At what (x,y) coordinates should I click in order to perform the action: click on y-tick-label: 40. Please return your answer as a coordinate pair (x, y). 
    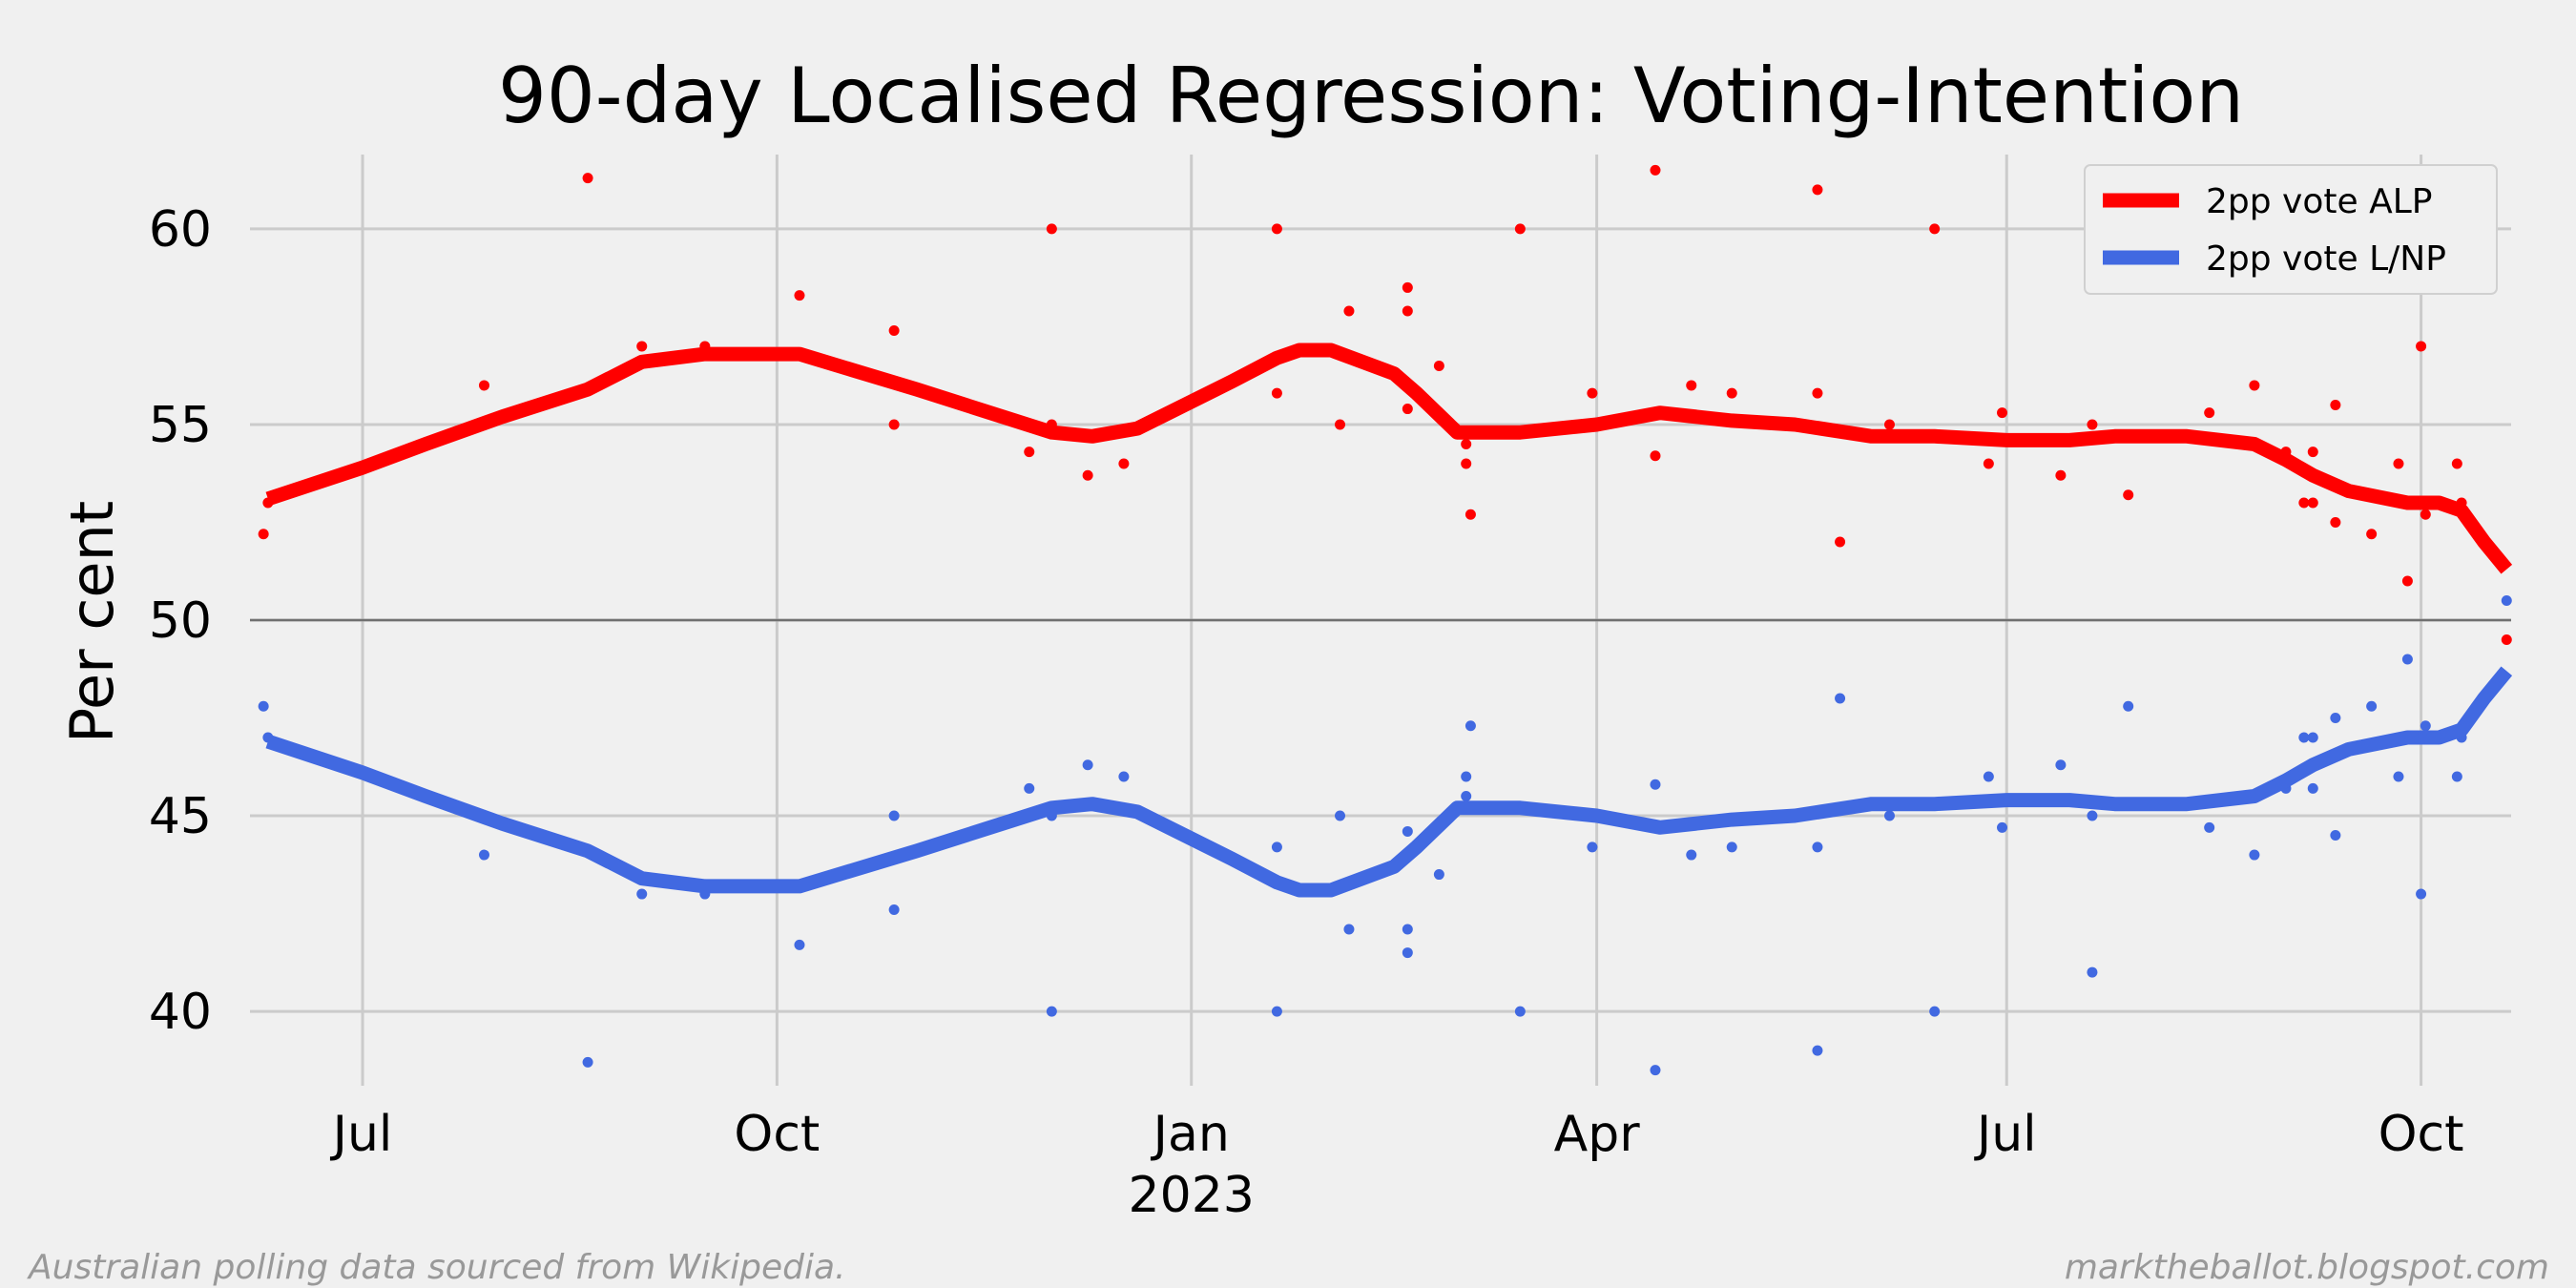
    Looking at the image, I should click on (180, 1012).